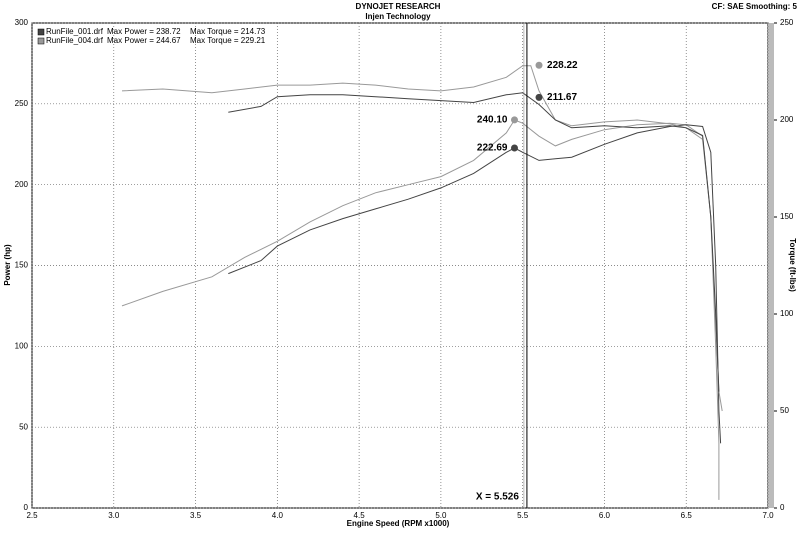  Describe the element at coordinates (441, 515) in the screenshot. I see `x-tick-label: 5.0` at that location.